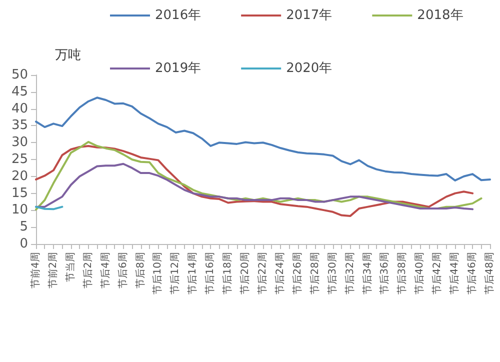  What do you see at coordinates (19, 176) in the screenshot?
I see `y-tick-label: 20` at bounding box center [19, 176].